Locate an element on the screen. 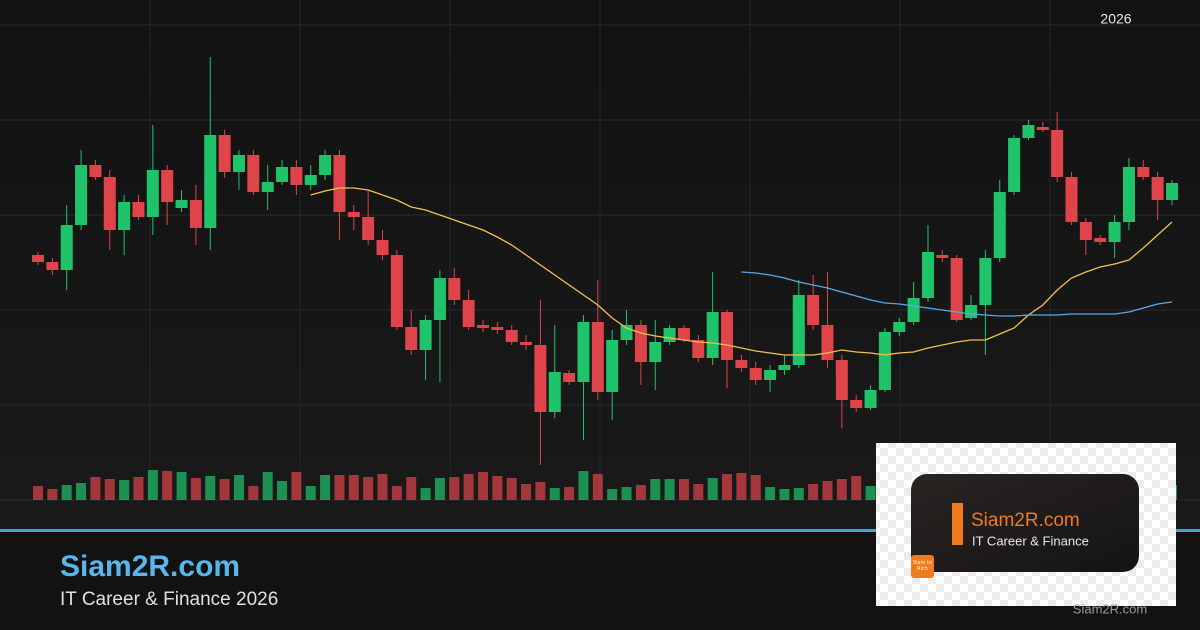  logo-bar is located at coordinates (957, 524).